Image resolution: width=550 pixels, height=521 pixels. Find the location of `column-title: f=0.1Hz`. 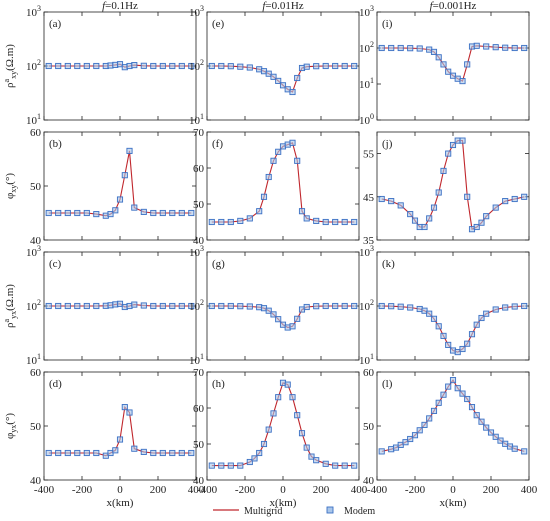

column-title: f=0.1Hz is located at coordinates (120, 6).